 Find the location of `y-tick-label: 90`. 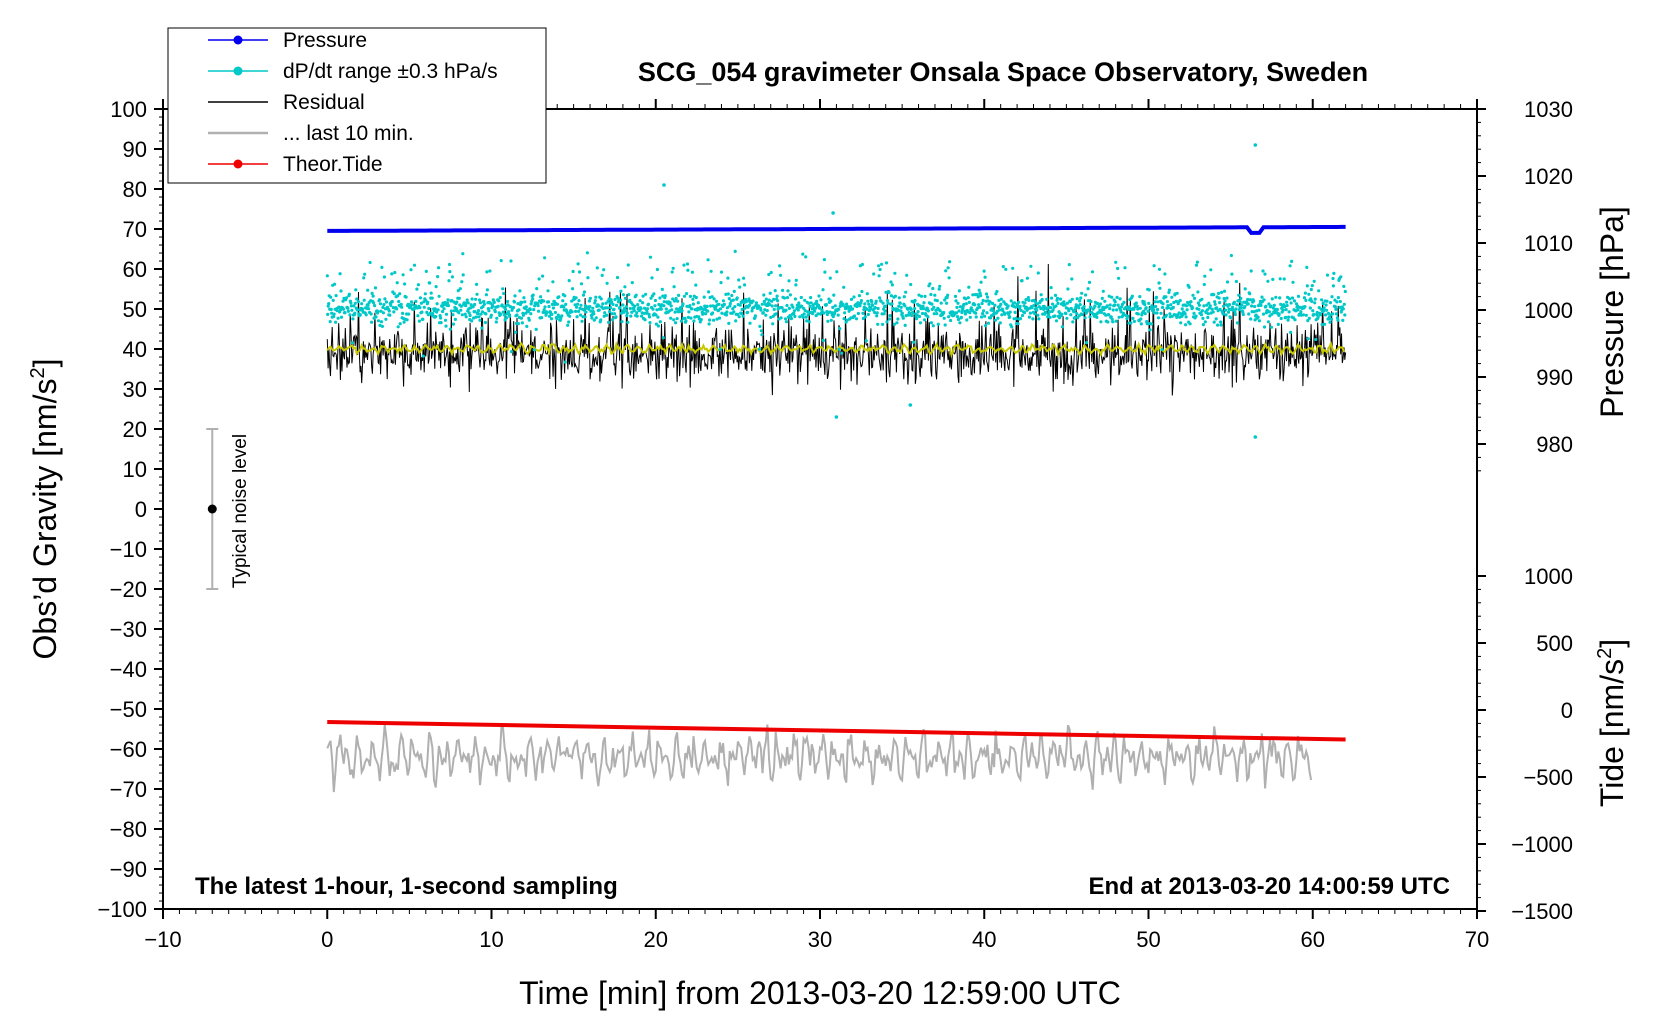

y-tick-label: 90 is located at coordinates (135, 149).